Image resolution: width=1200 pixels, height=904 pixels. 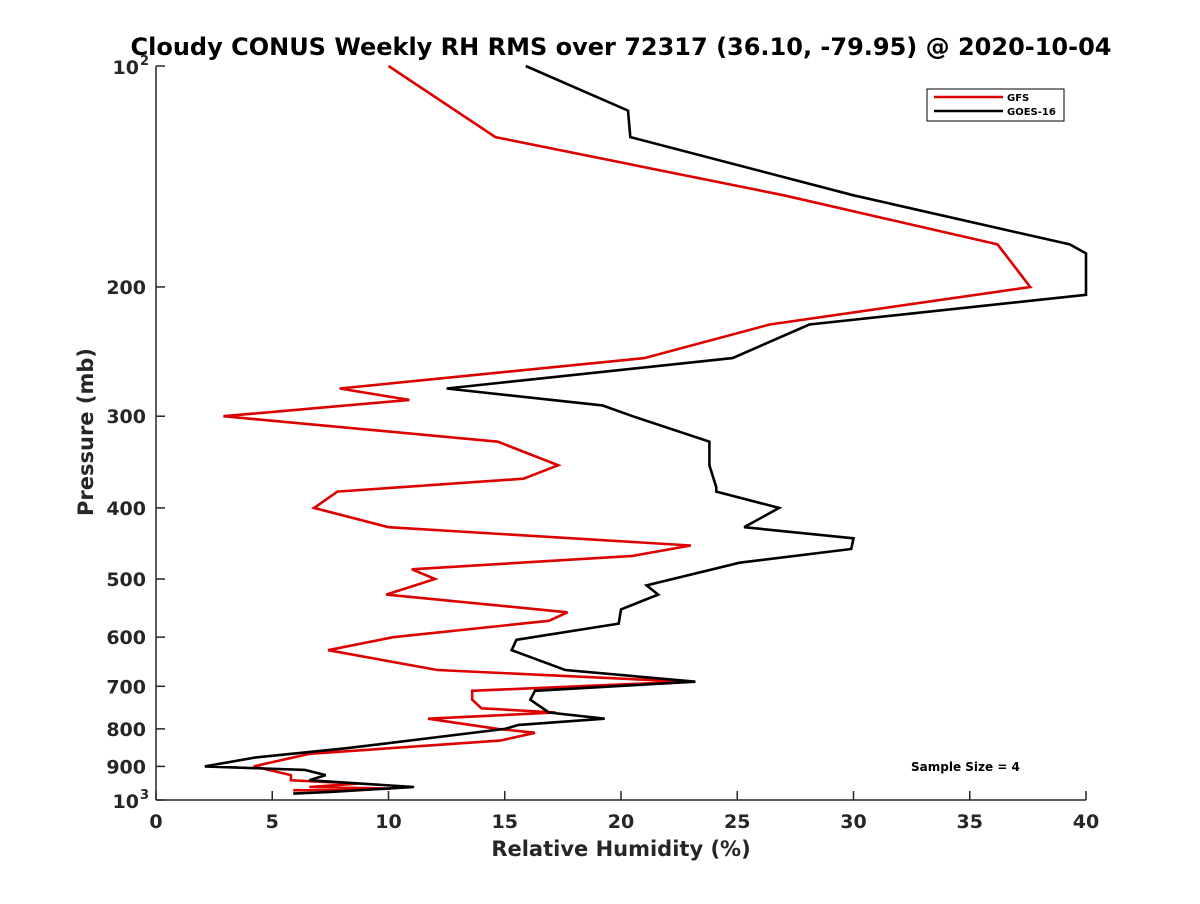 What do you see at coordinates (126, 687) in the screenshot?
I see `y-tick-label: 700` at bounding box center [126, 687].